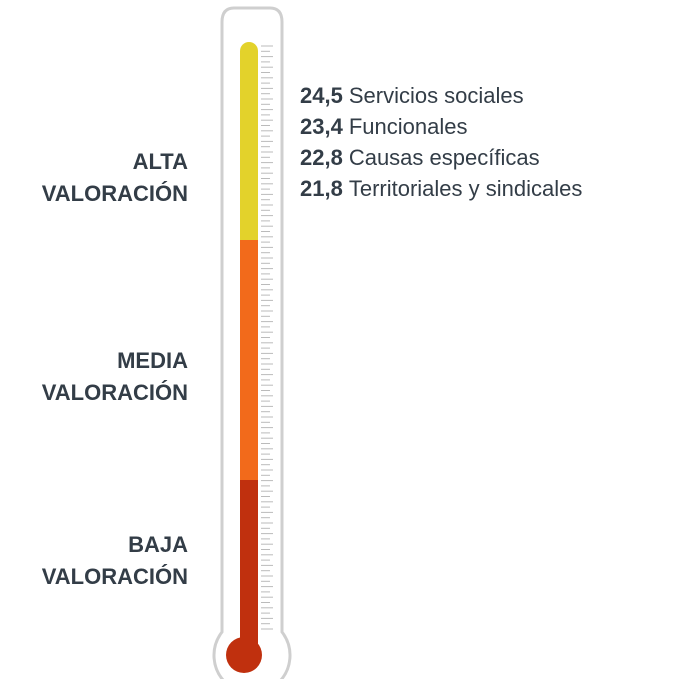 The image size is (677, 679). Describe the element at coordinates (466, 188) in the screenshot. I see `item-label: Territoriales y sindicales` at that location.